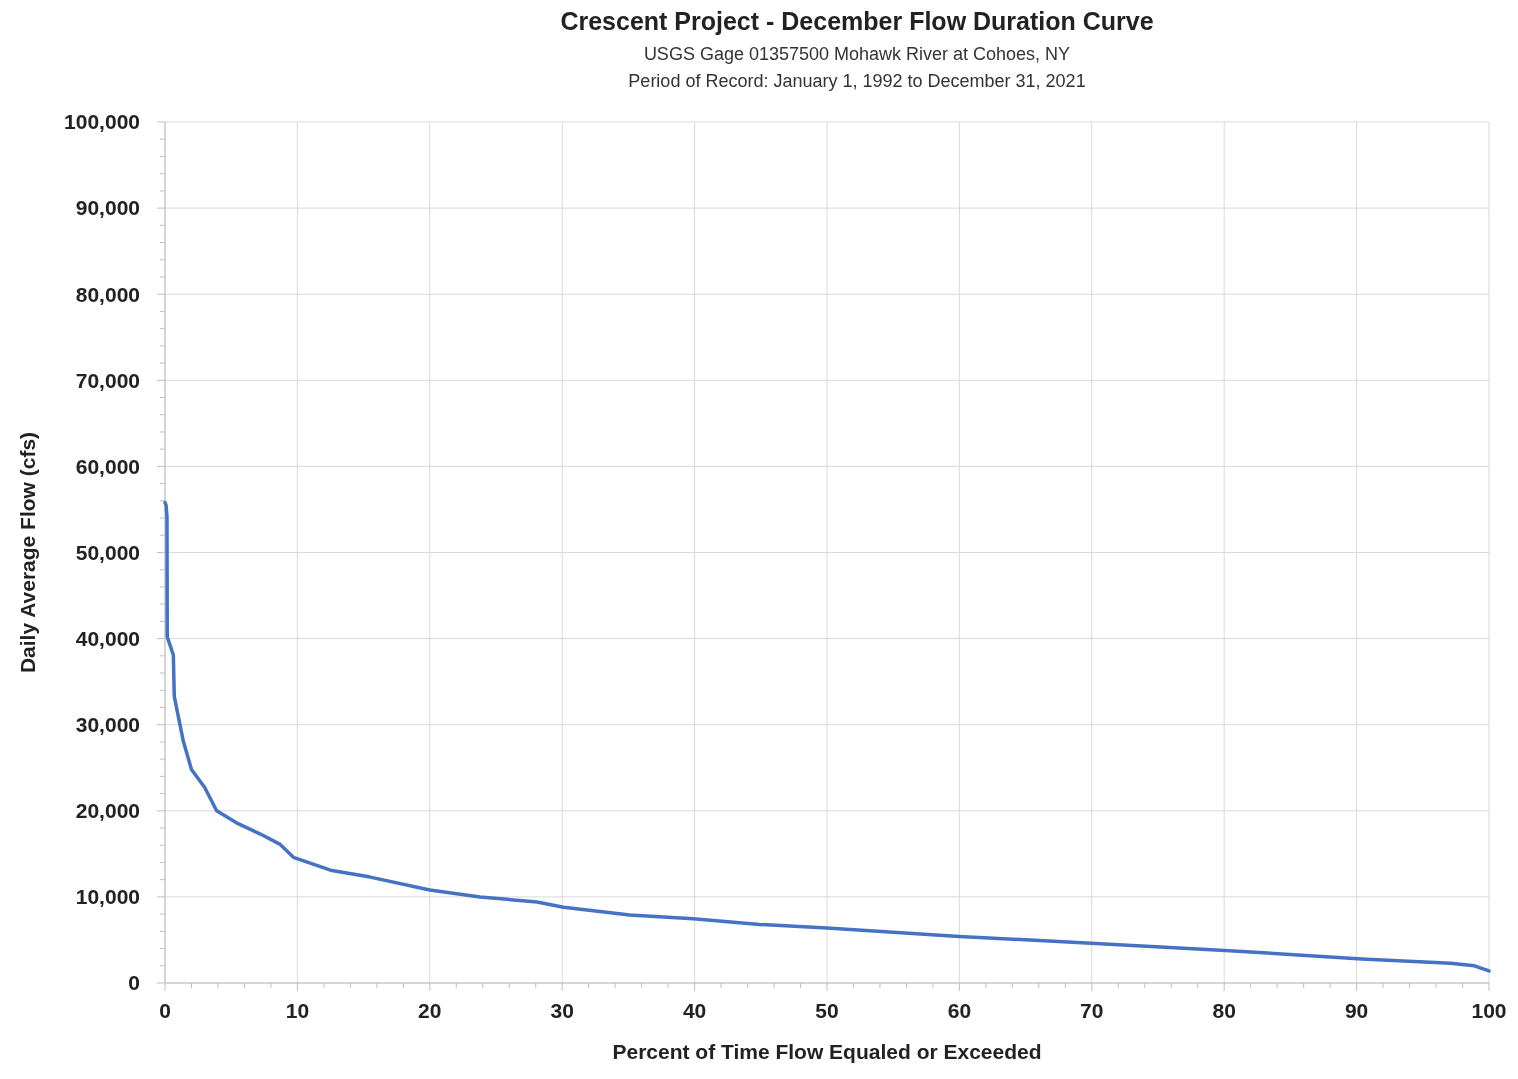 The width and height of the screenshot is (1518, 1079). Describe the element at coordinates (107, 811) in the screenshot. I see `y-tick-label: 20,000` at that location.